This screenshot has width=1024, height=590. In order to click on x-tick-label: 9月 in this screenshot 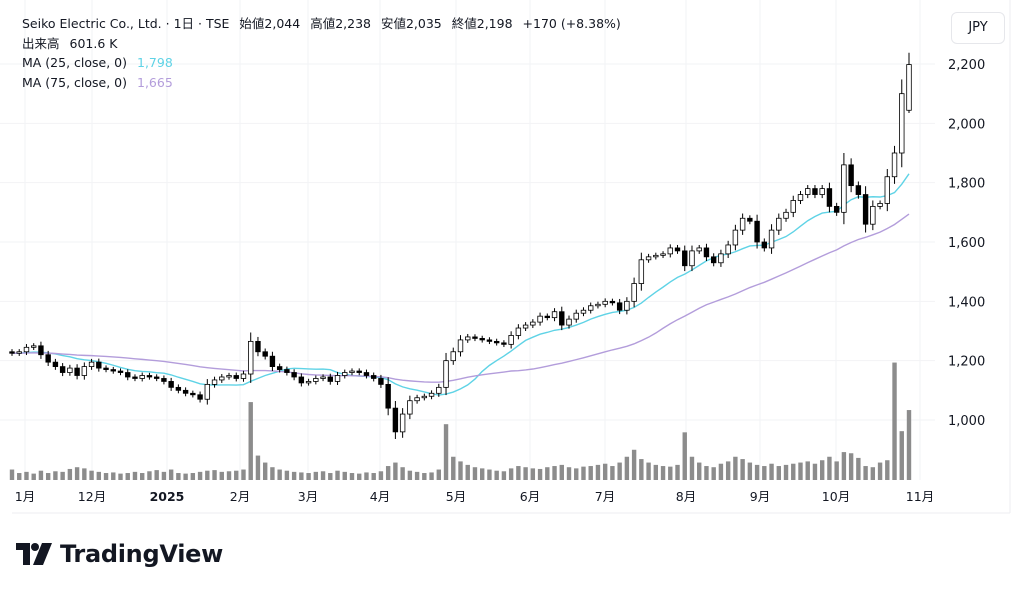, I will do `click(760, 496)`.